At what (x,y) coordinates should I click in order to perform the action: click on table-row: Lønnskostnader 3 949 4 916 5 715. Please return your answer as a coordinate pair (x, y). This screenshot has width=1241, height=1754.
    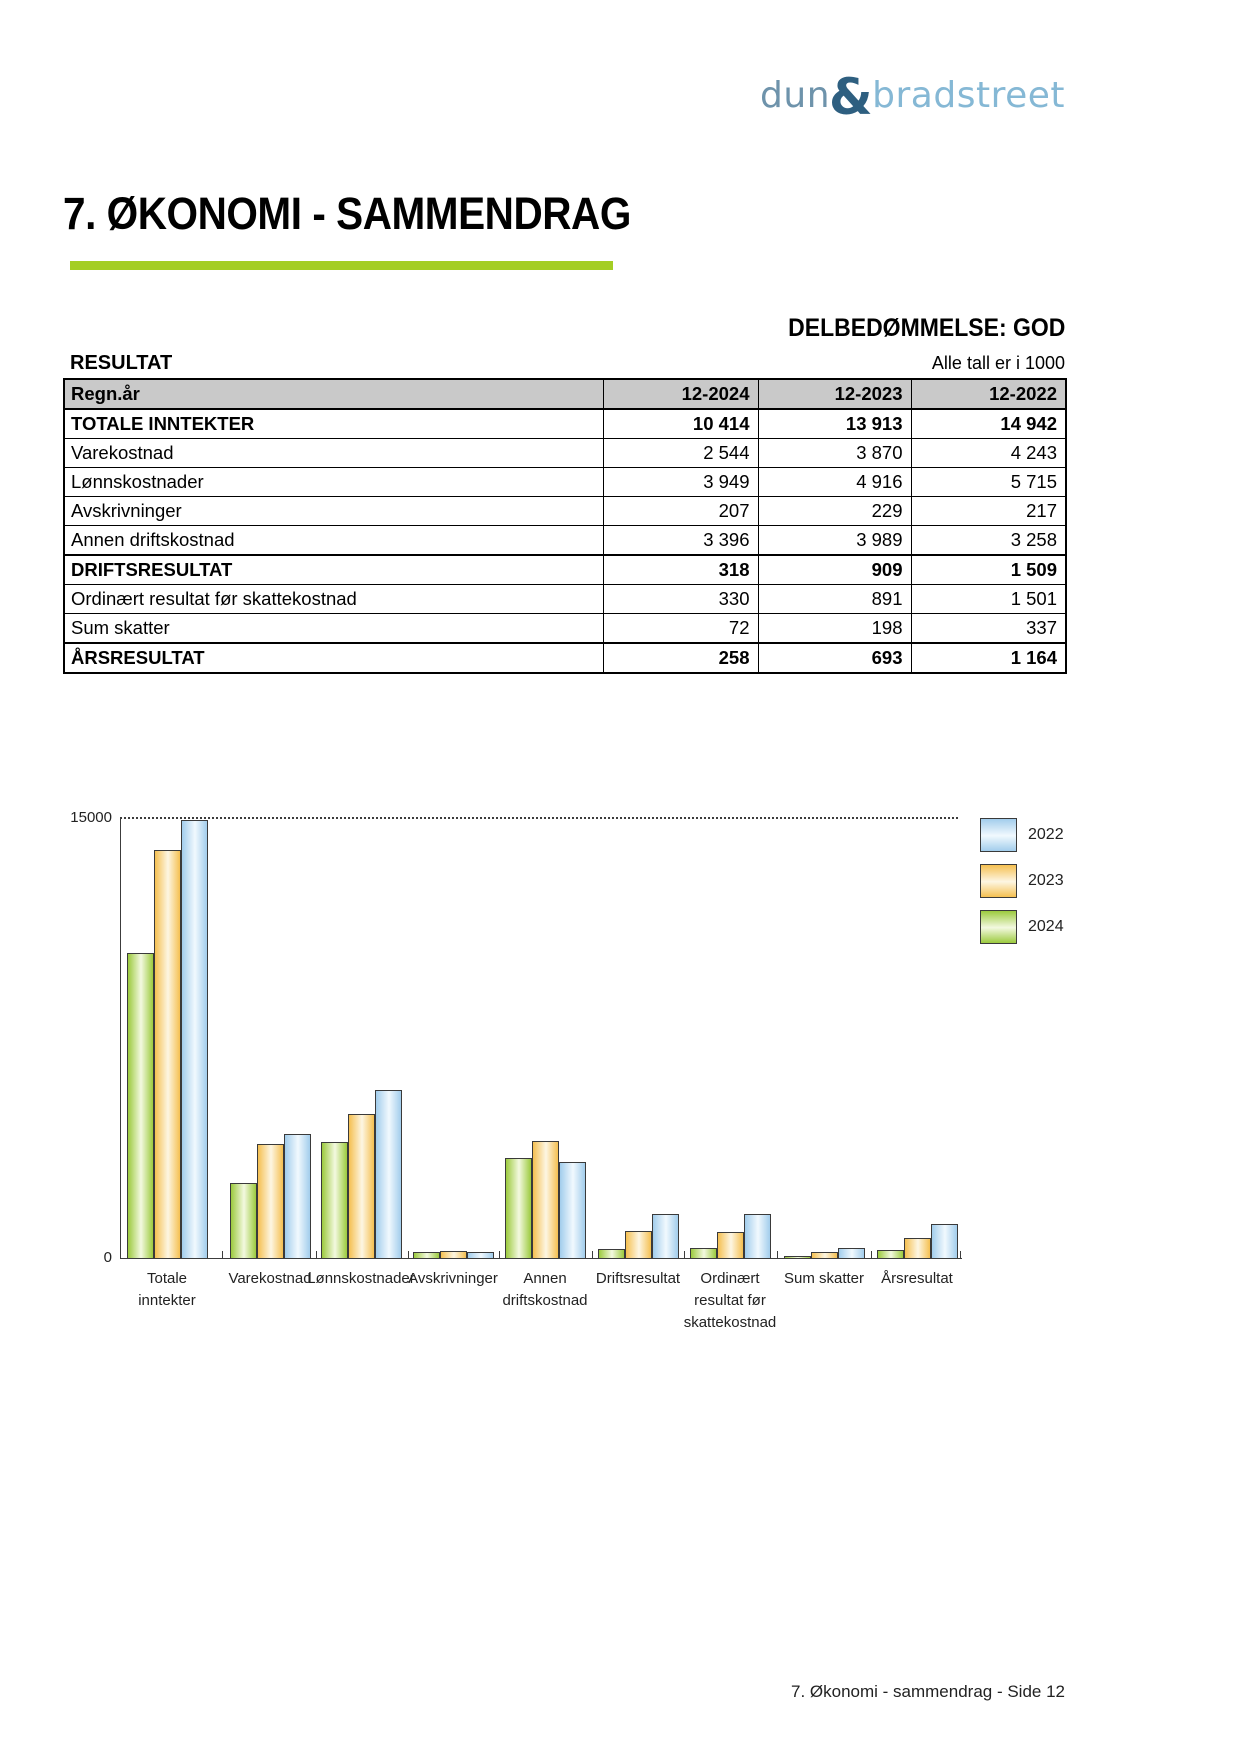
    Looking at the image, I should click on (565, 482).